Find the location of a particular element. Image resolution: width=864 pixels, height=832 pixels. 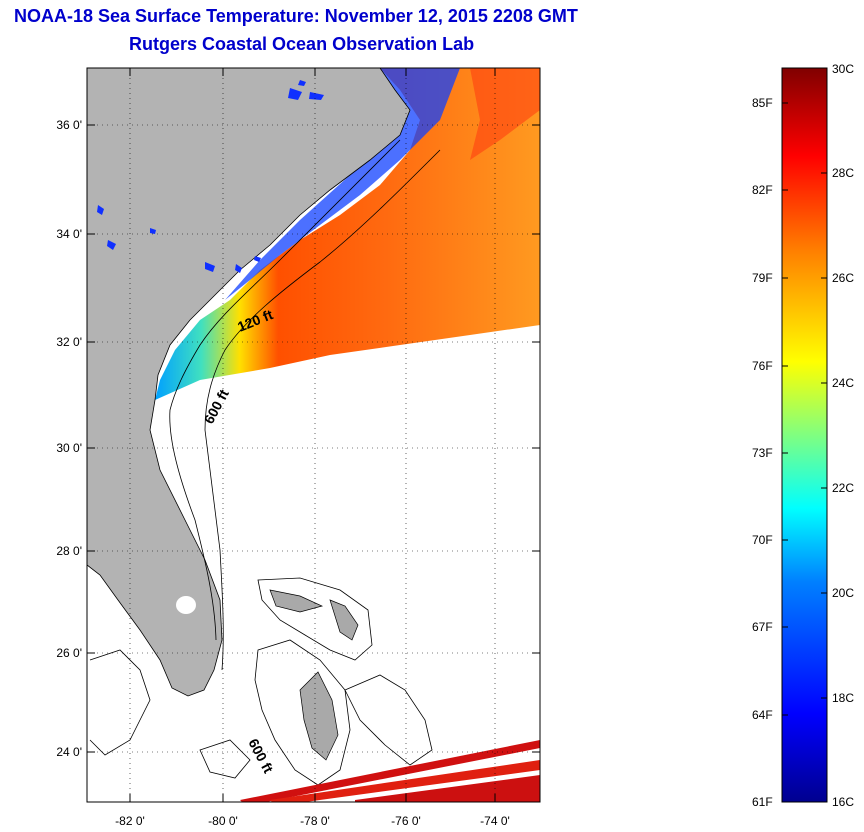

lat-tick-34: 34 0' is located at coordinates (69, 234).